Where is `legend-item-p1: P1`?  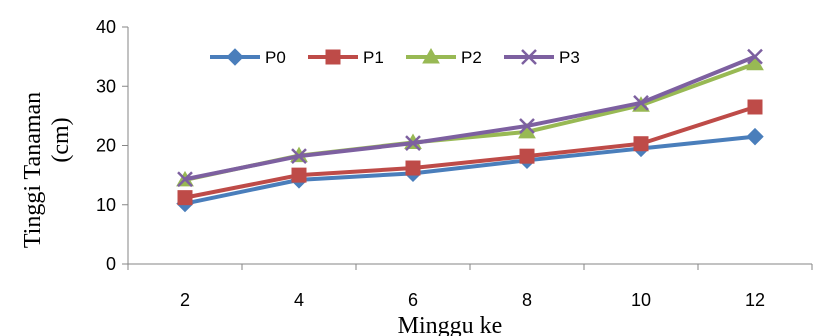
legend-item-p1: P1 is located at coordinates (346, 57).